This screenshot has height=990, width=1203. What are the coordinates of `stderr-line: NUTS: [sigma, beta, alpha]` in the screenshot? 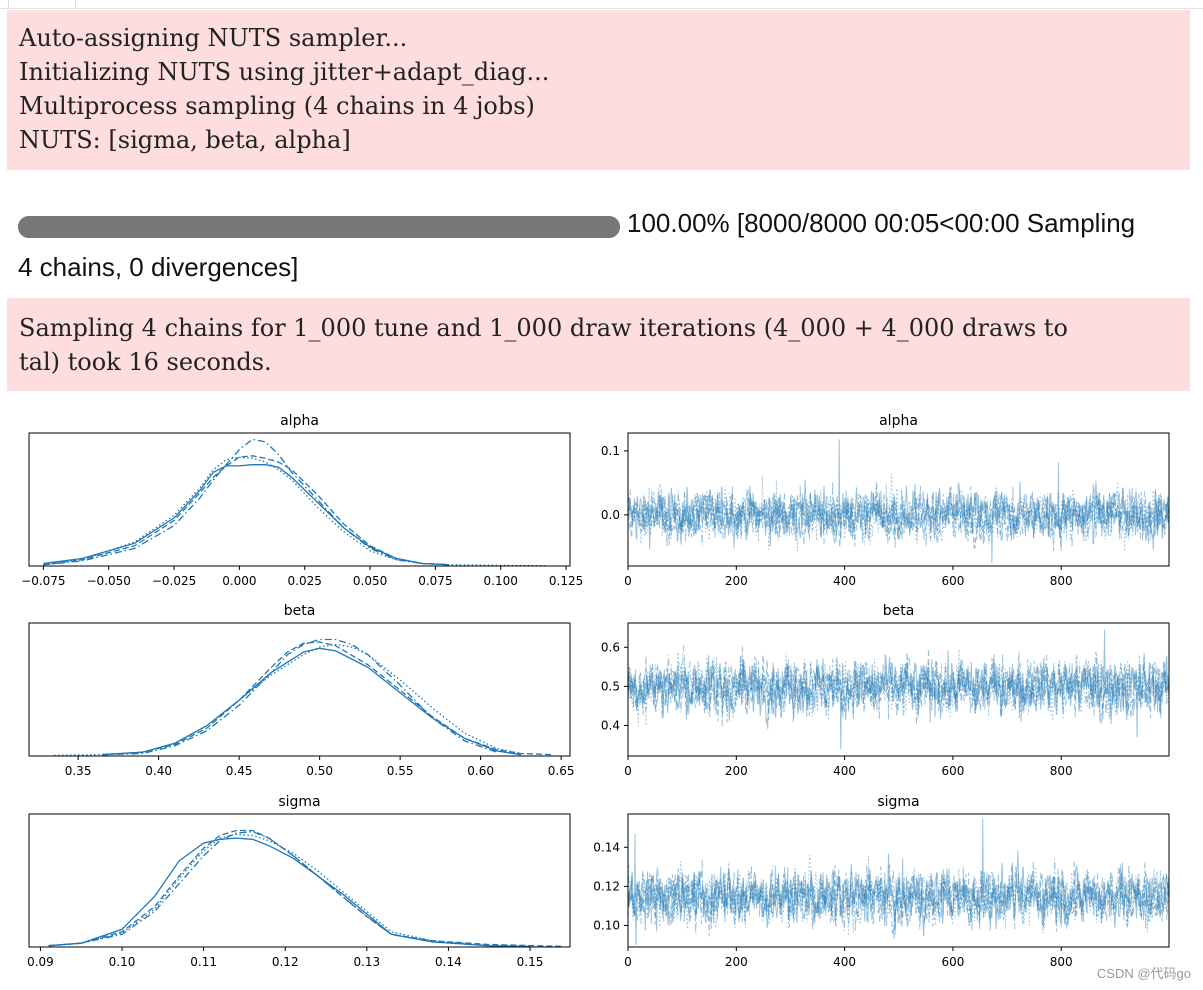 It's located at (185, 140).